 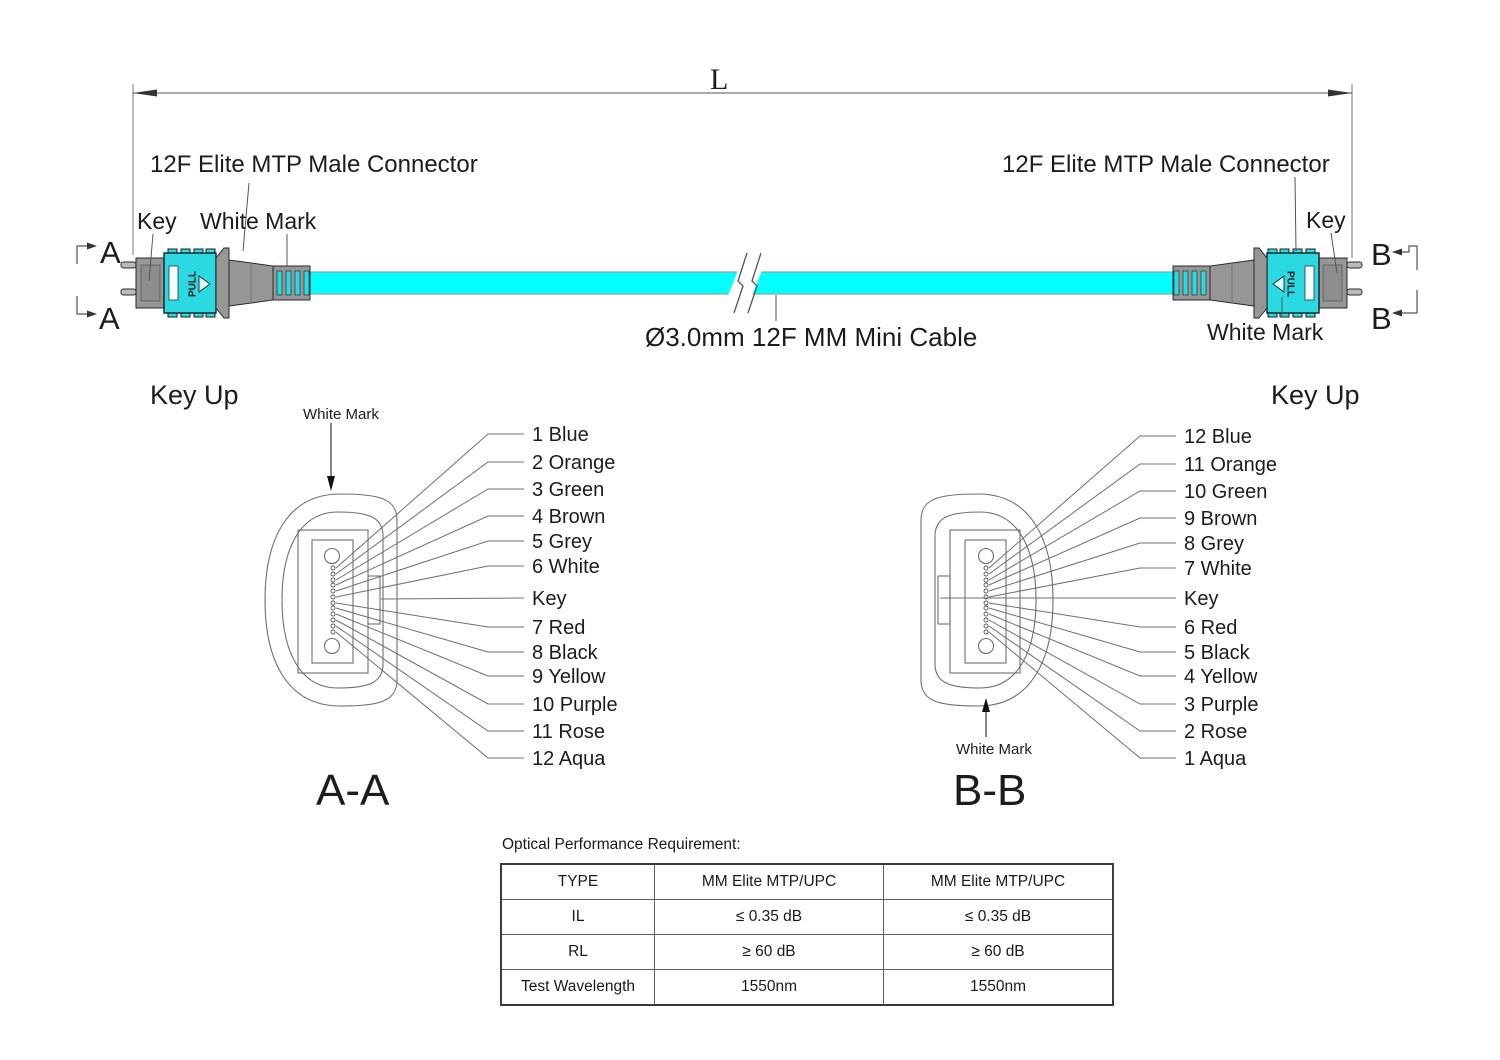 I want to click on view-aa: Key Up White Mark, so click(x=384, y=597).